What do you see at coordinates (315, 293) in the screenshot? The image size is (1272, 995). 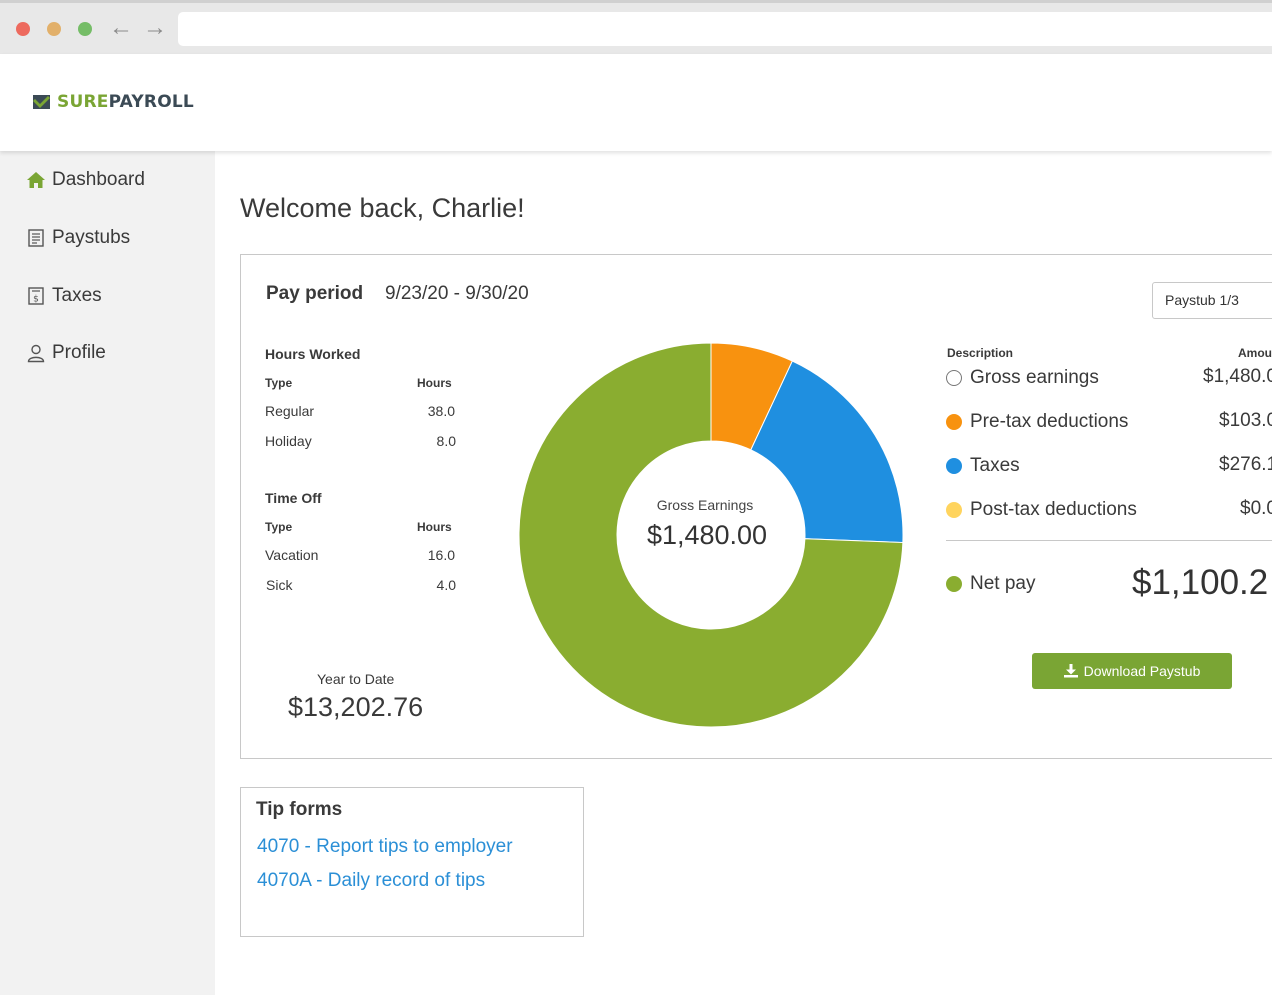 I see `pay-period-label: Pay period` at bounding box center [315, 293].